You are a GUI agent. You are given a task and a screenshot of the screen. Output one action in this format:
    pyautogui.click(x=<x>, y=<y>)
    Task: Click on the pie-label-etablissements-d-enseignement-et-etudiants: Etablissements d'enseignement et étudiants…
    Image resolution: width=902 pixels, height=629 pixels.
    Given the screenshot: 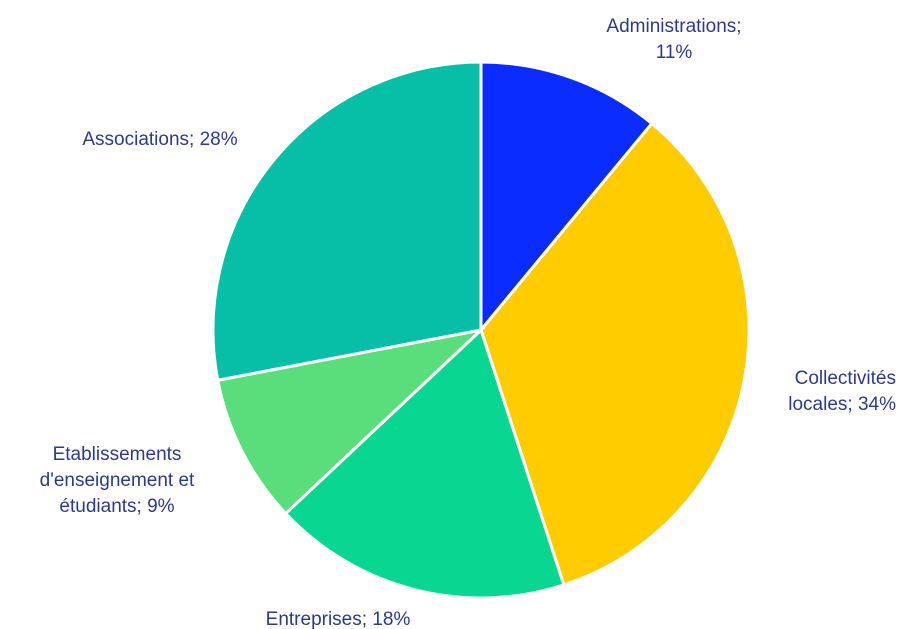 What is the action you would take?
    pyautogui.click(x=117, y=480)
    